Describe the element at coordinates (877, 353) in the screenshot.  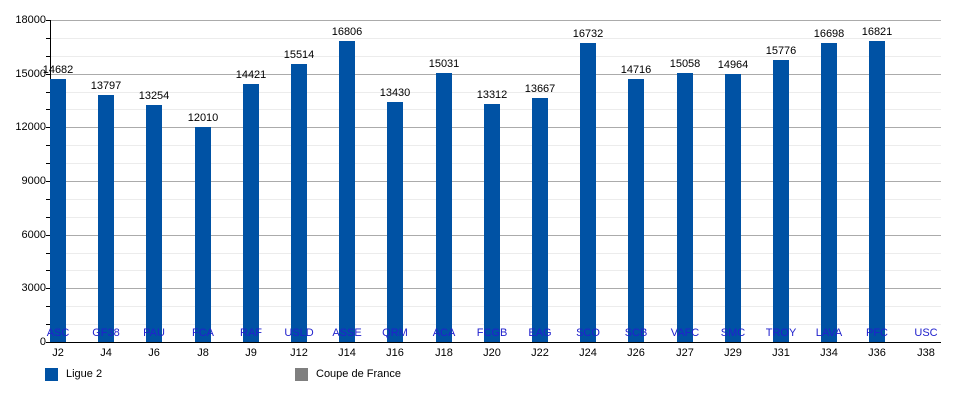
I see `matchday-label: J36` at that location.